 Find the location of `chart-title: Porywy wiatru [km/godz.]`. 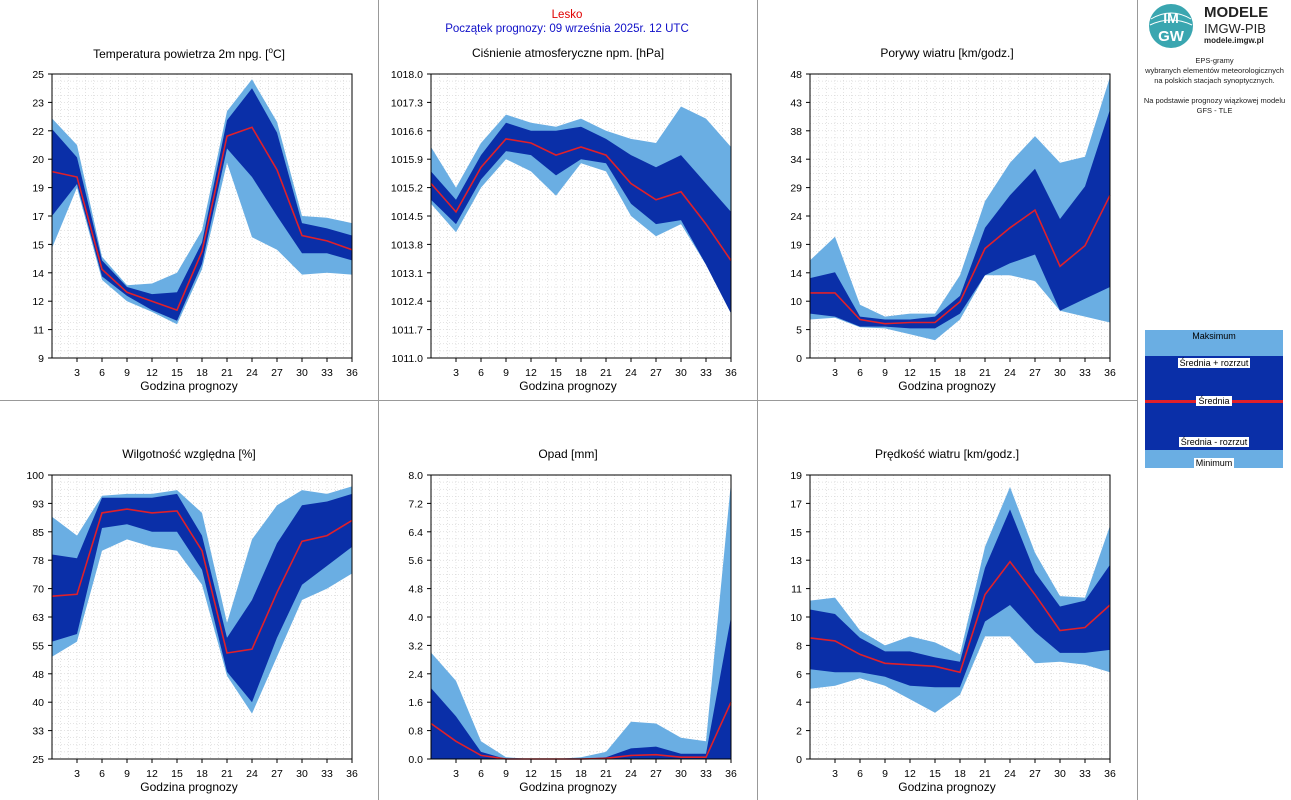

chart-title: Porywy wiatru [km/godz.] is located at coordinates (947, 53).